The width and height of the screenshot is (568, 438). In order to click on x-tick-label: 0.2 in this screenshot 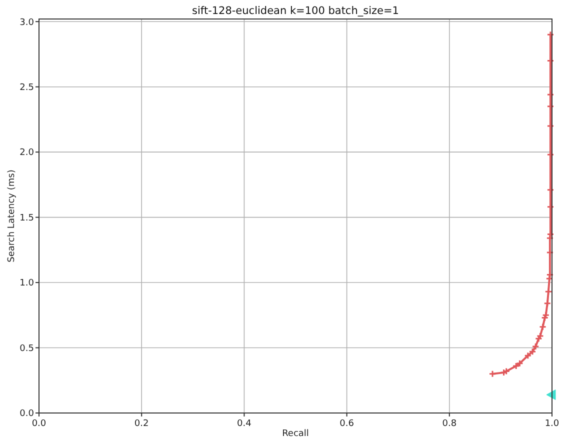, I will do `click(141, 424)`.